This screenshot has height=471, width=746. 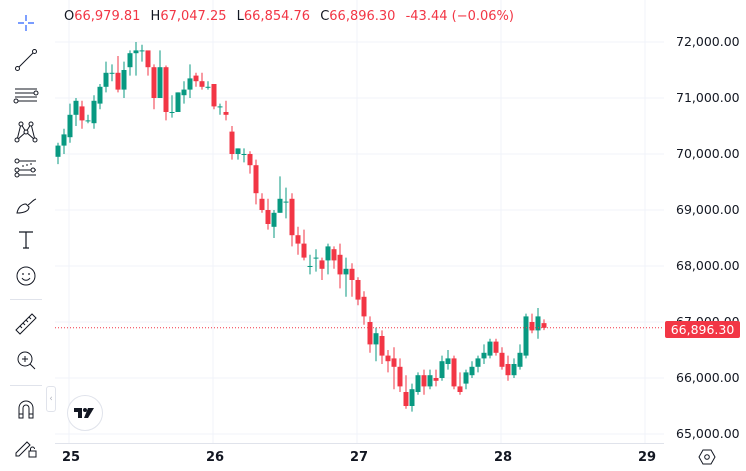 I want to click on open-value: 66,979.81, so click(x=107, y=16).